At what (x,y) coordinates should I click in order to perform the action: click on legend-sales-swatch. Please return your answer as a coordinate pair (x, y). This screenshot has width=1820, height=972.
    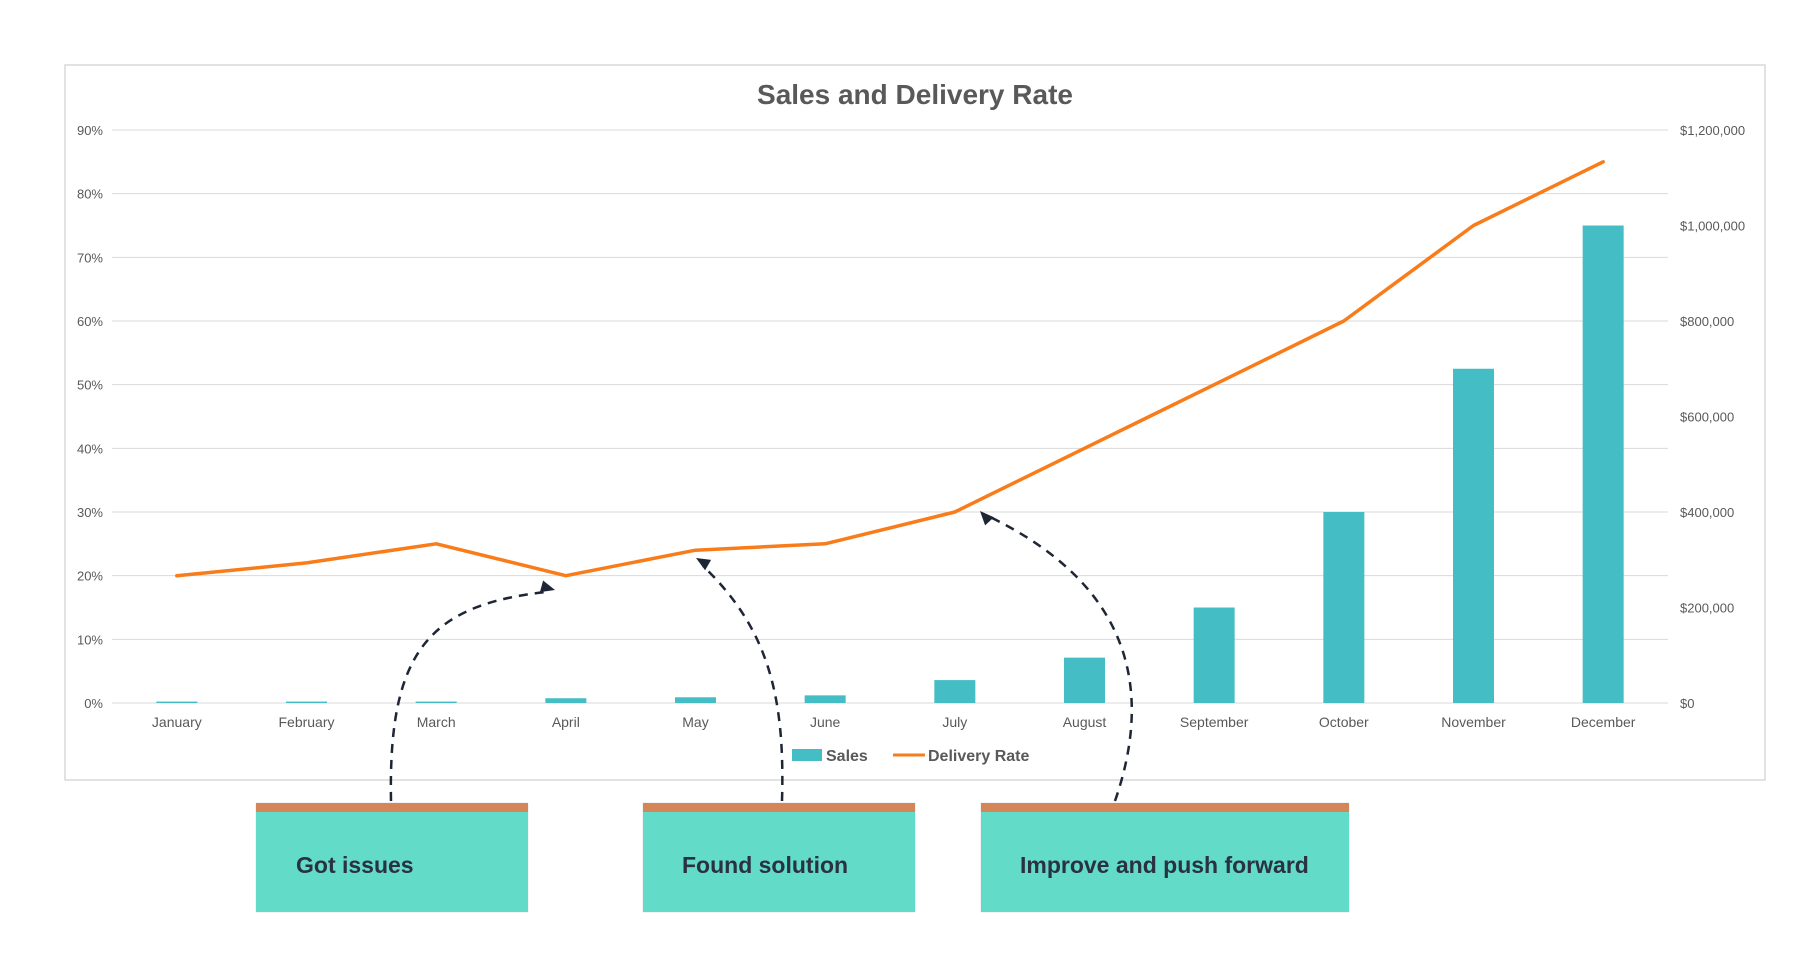
    Looking at the image, I should click on (807, 755).